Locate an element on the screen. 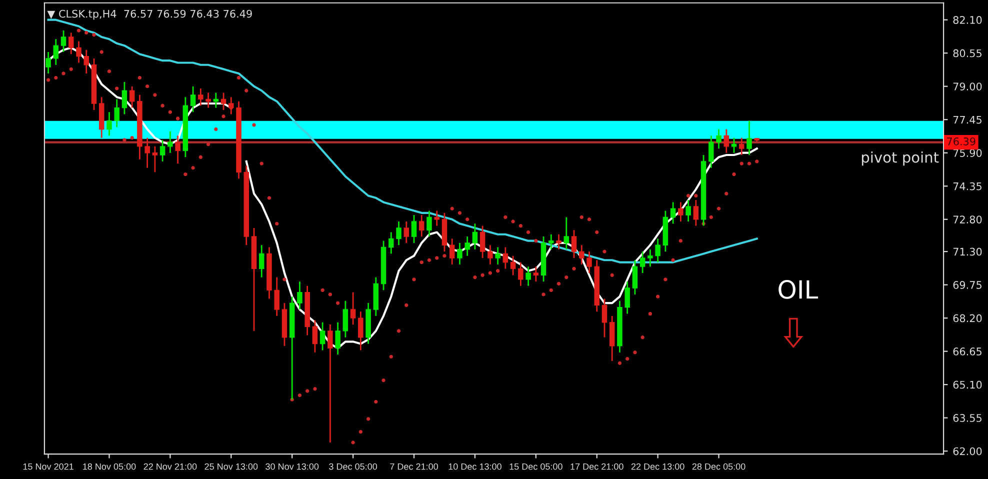 The image size is (988, 479). x-tick-label: 30 Nov 13:00 is located at coordinates (292, 466).